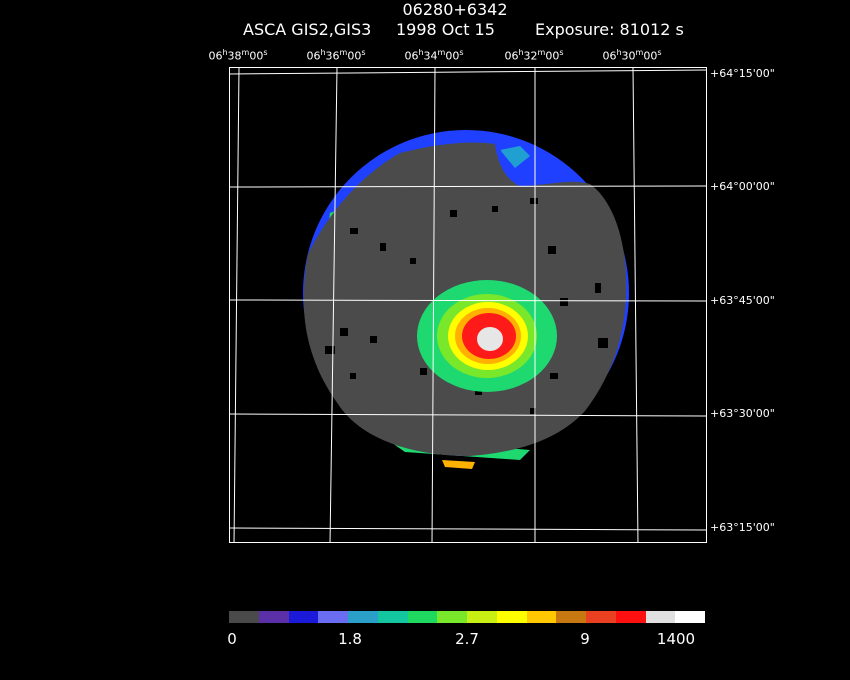 This screenshot has height=680, width=850. Describe the element at coordinates (534, 55) in the screenshot. I see `ra-tick-label: 06h32m00s` at that location.